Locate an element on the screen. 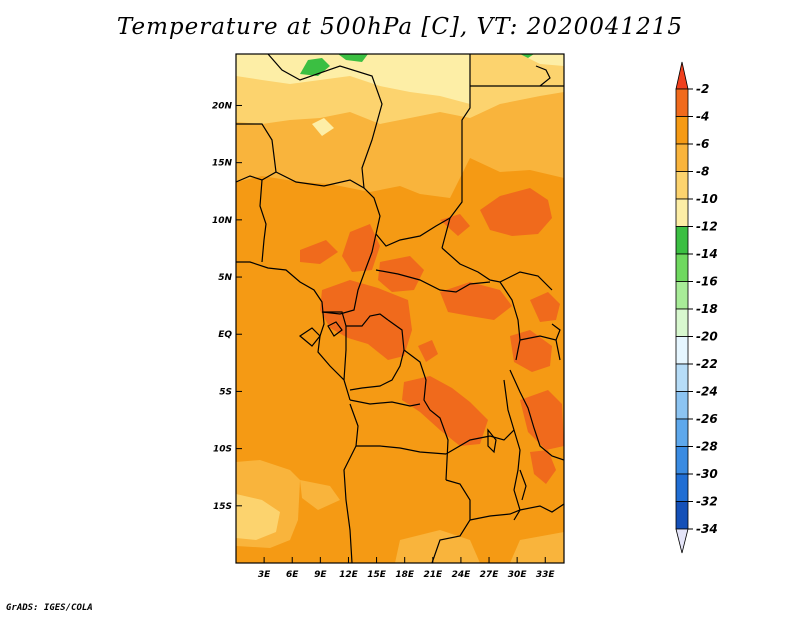 Image resolution: width=800 pixels, height=618 pixels. colorbar-label: -30 is located at coordinates (707, 474).